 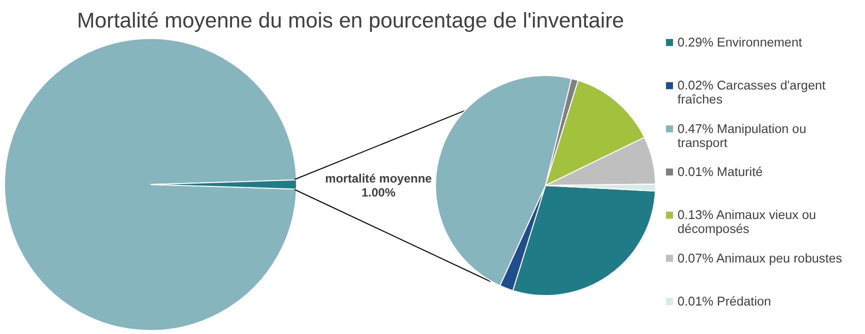 I want to click on legend-label: 0.47% Manipulation ou transport, so click(x=742, y=136).